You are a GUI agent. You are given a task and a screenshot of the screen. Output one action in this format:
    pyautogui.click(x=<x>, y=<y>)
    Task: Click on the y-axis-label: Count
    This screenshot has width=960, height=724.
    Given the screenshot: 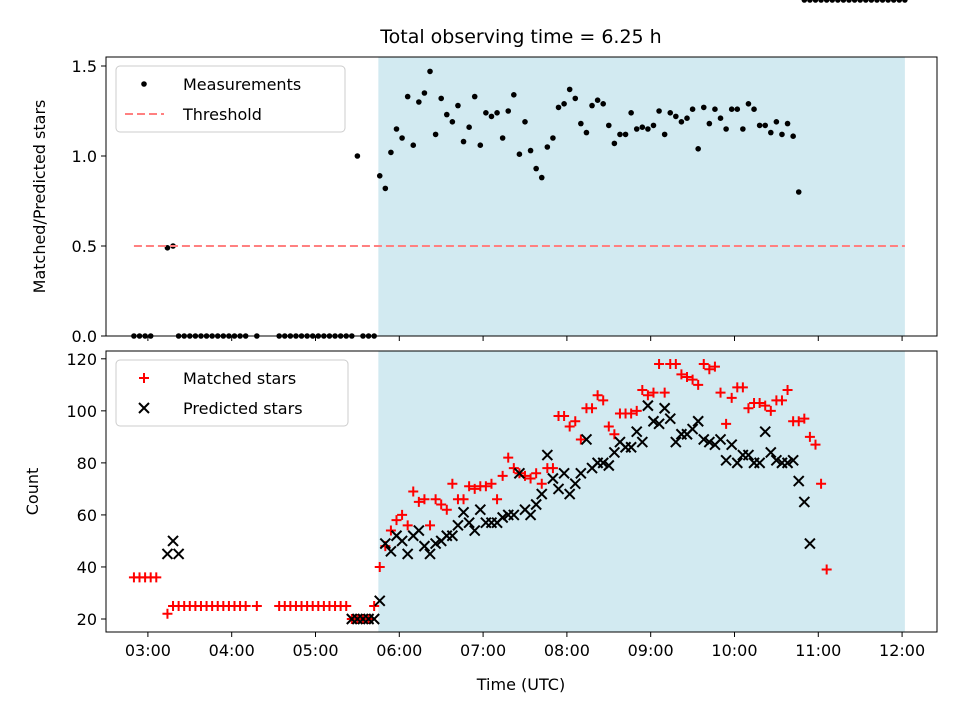 What is the action you would take?
    pyautogui.click(x=32, y=492)
    